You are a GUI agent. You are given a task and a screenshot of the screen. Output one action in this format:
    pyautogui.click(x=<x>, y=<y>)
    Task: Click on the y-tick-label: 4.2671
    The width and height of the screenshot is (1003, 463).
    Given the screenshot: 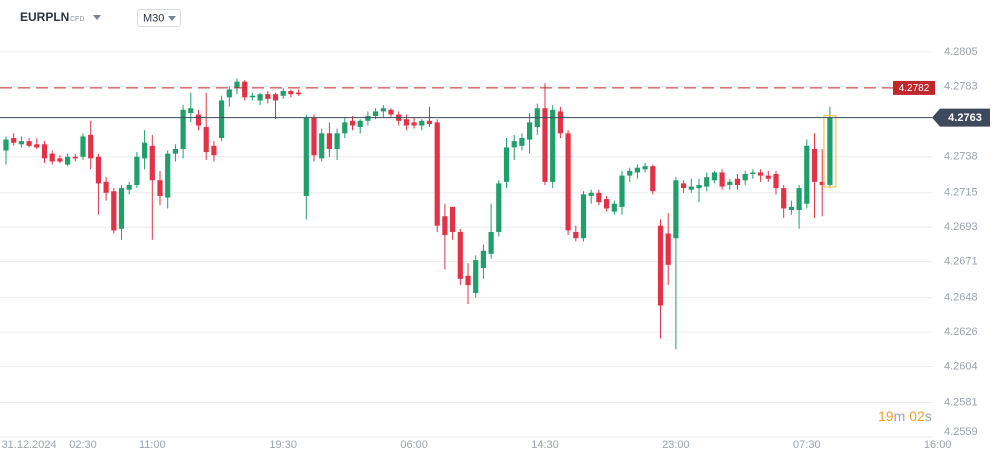 What is the action you would take?
    pyautogui.click(x=961, y=262)
    